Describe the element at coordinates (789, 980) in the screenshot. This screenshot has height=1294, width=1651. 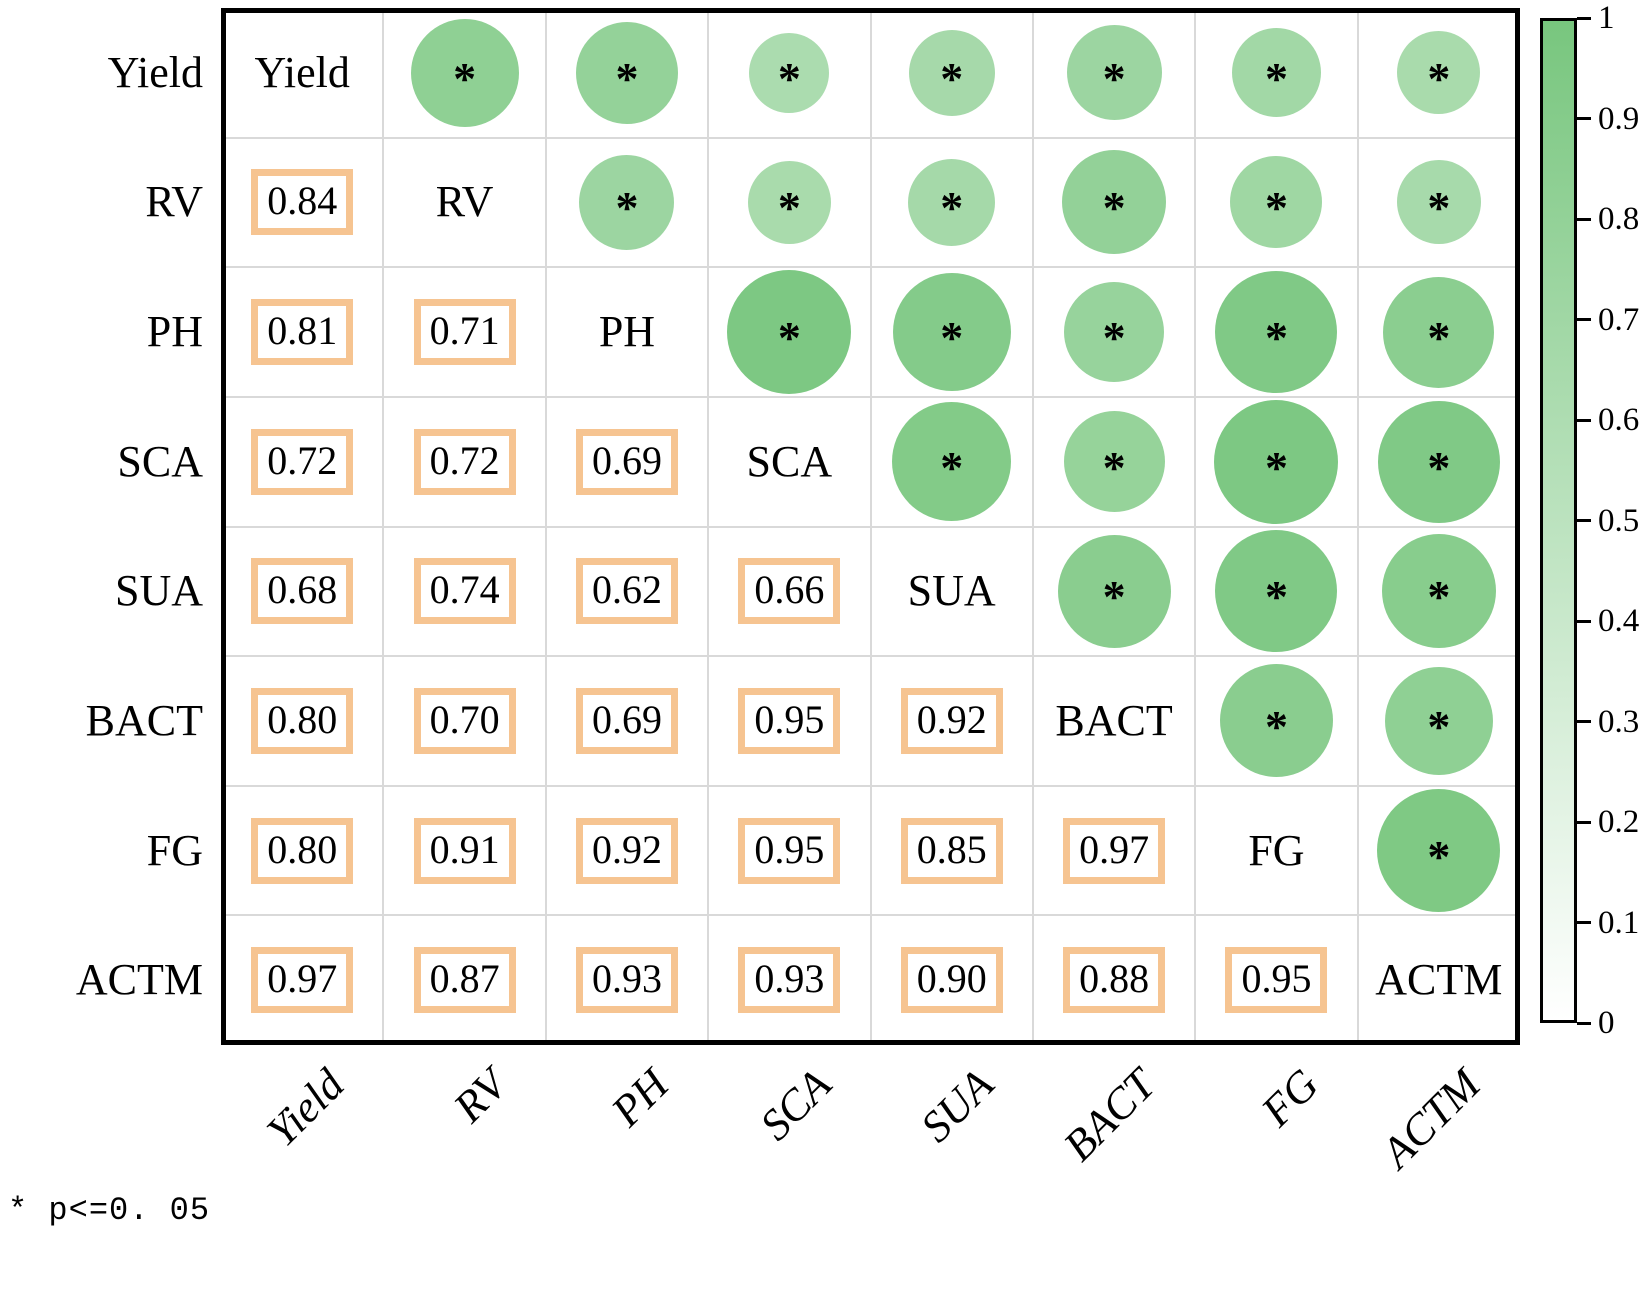
I see `correlation-value-box: 0.93` at that location.